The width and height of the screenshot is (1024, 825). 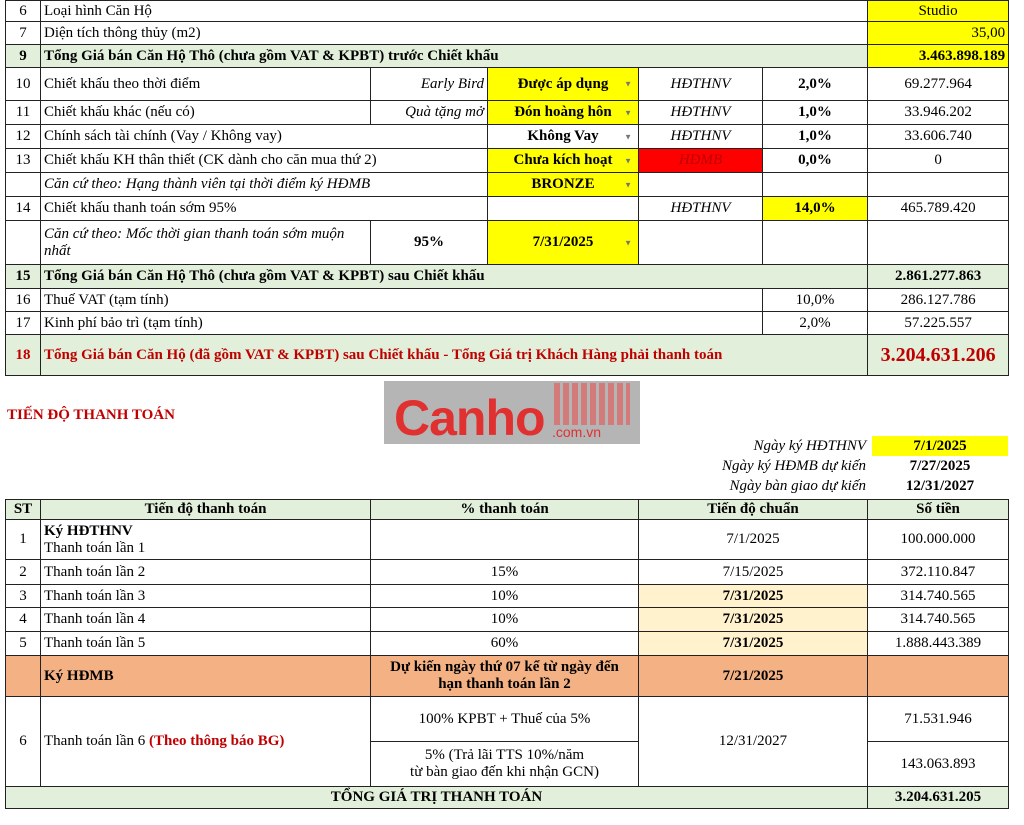 I want to click on date-cell: 7/21/2025, so click(x=753, y=676).